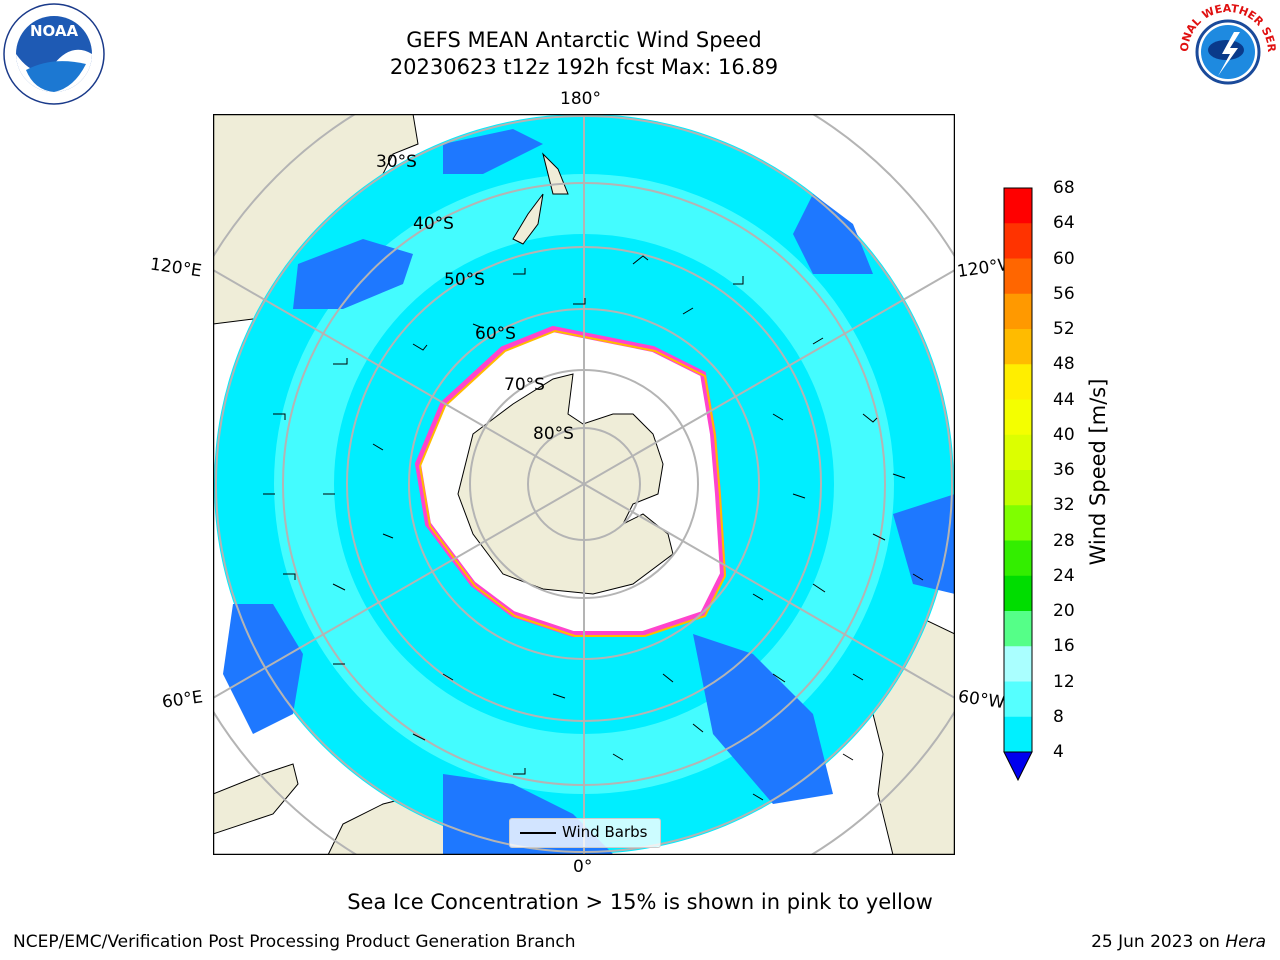 Image resolution: width=1280 pixels, height=960 pixels. What do you see at coordinates (584, 40) in the screenshot?
I see `title-line-1: GEFS MEAN Antarctic Wind Speed` at bounding box center [584, 40].